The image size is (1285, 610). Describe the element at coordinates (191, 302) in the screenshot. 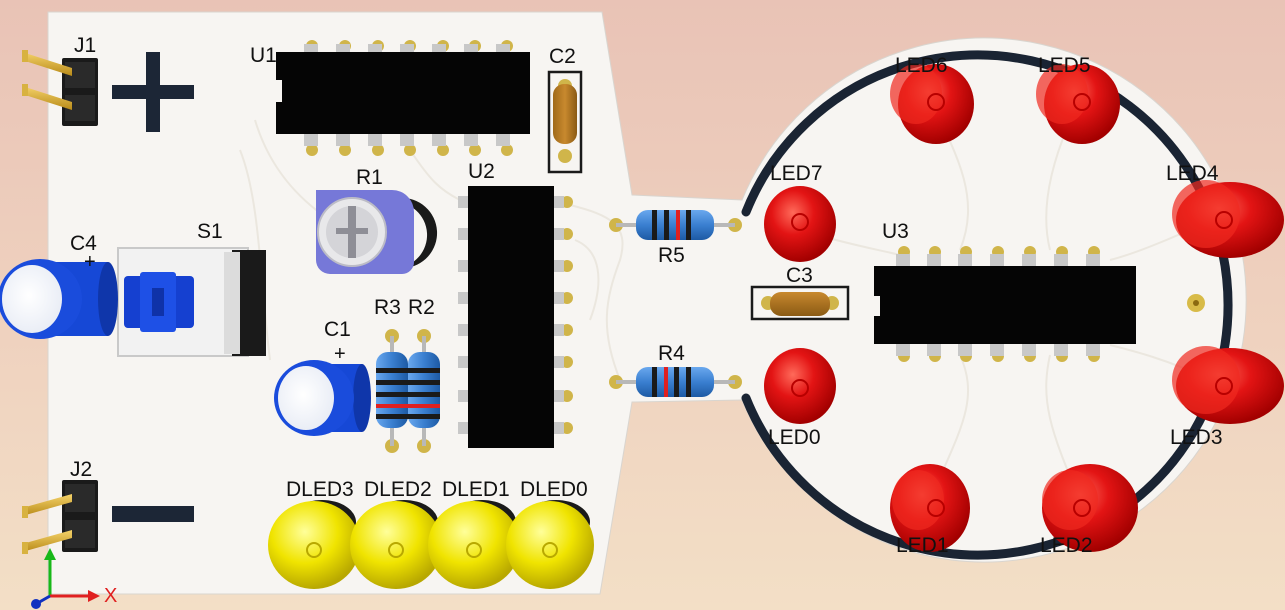

I see `s1-switch` at that location.